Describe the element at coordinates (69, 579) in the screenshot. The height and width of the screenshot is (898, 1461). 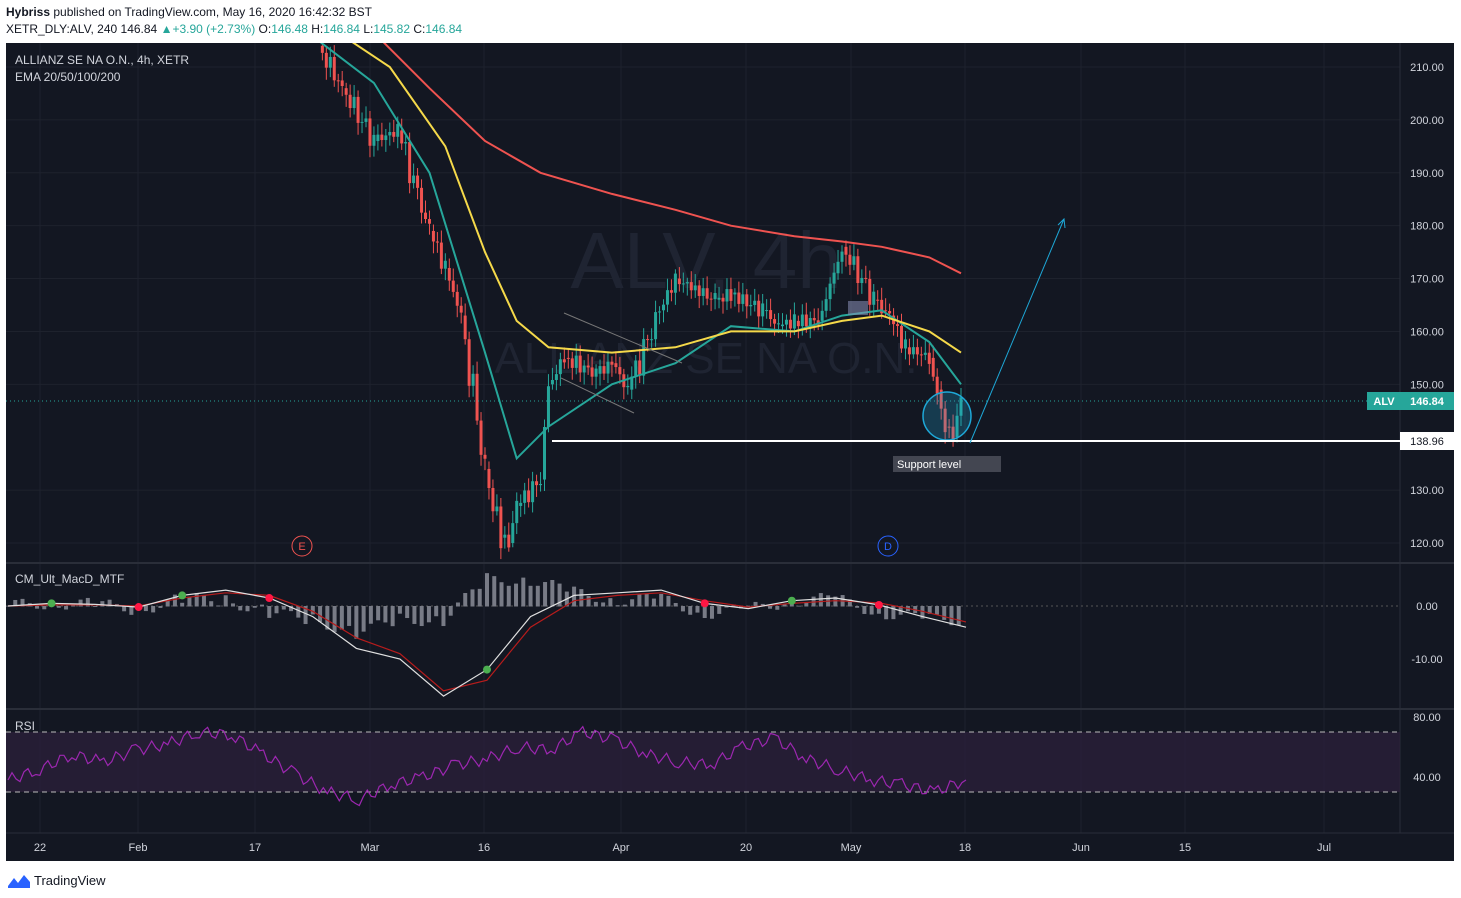
I see `macd-legend: CM_Ult_MacD_MTF` at that location.